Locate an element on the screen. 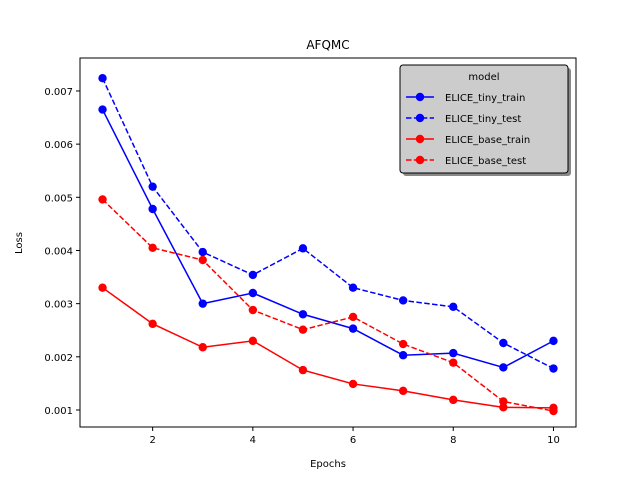 This screenshot has height=484, width=640. legend-title: model is located at coordinates (483, 77).